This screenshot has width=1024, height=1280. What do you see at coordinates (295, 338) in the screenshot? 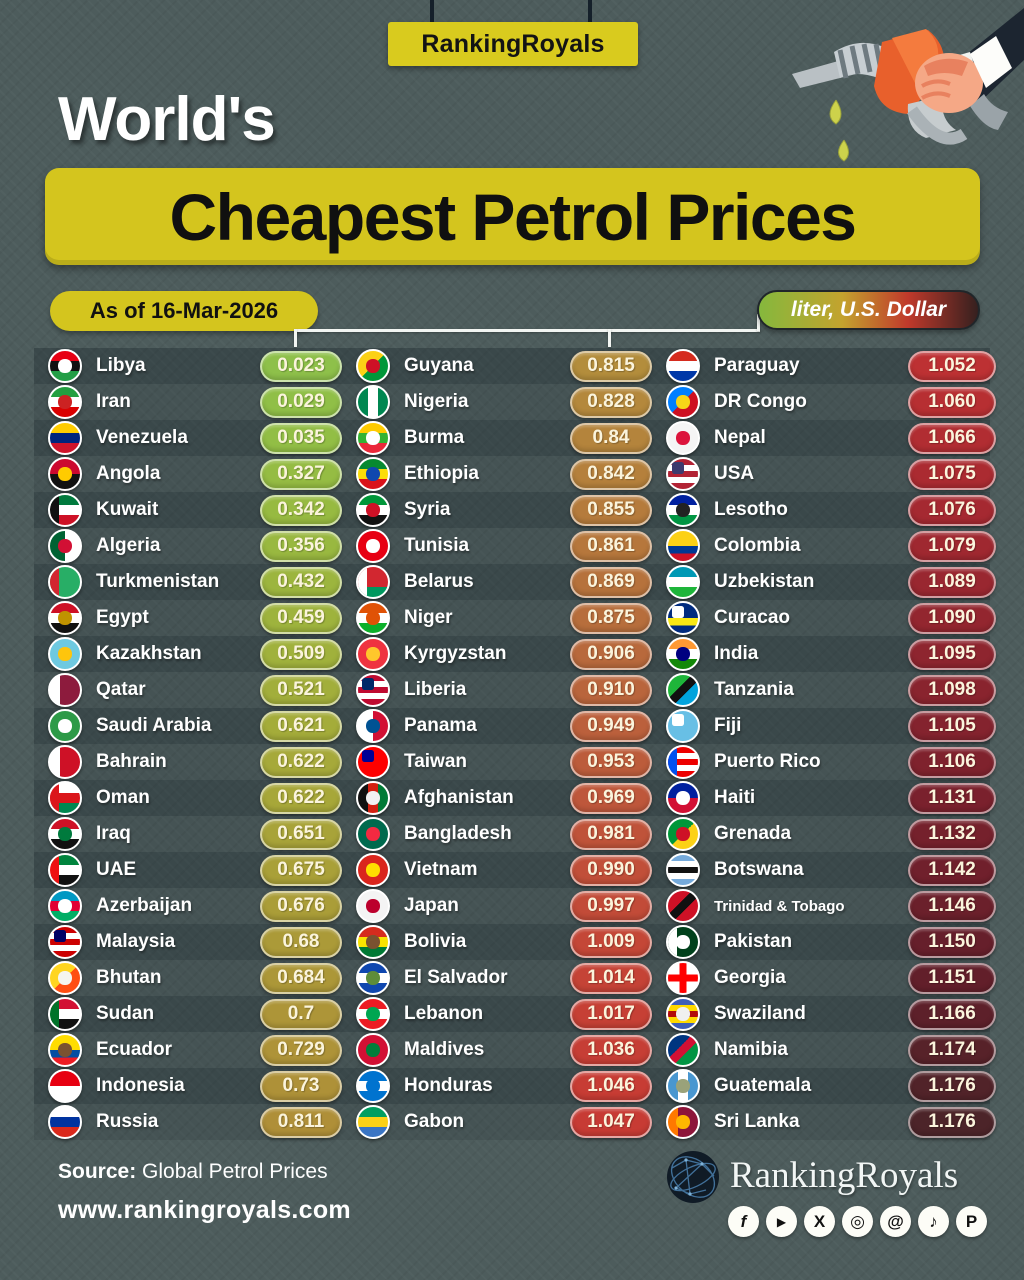
I see `connector-line-drop1` at bounding box center [295, 338].